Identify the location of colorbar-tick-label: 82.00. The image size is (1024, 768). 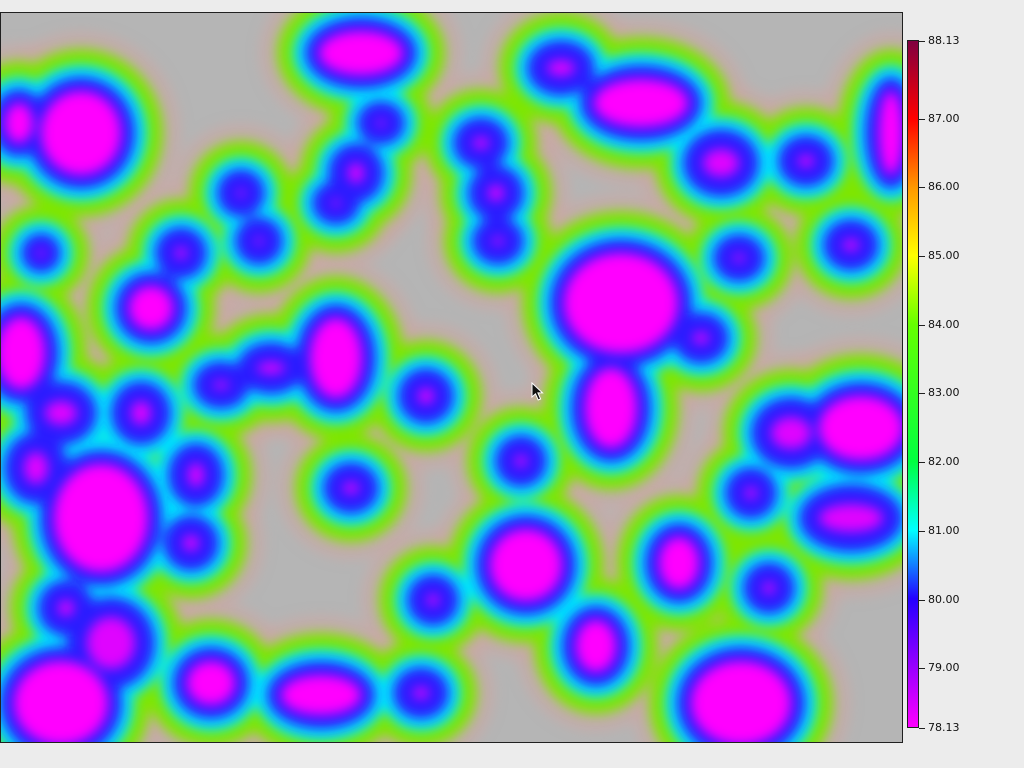
(944, 462).